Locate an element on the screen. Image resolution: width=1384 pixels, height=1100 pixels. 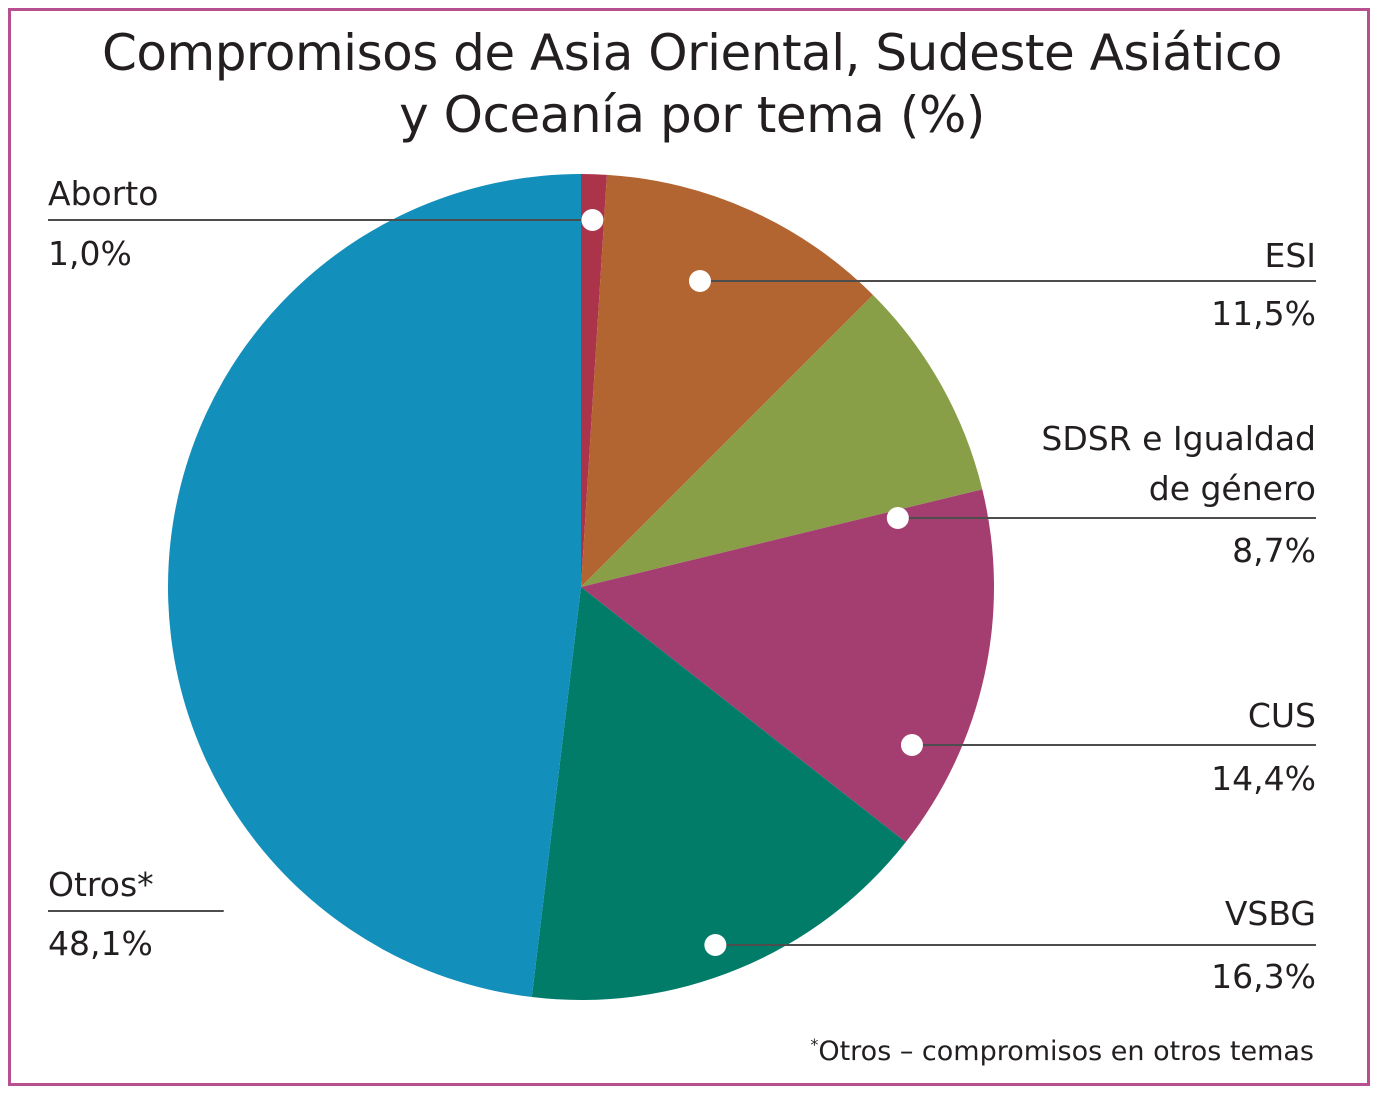
footnote-mark: * is located at coordinates (814, 1044).